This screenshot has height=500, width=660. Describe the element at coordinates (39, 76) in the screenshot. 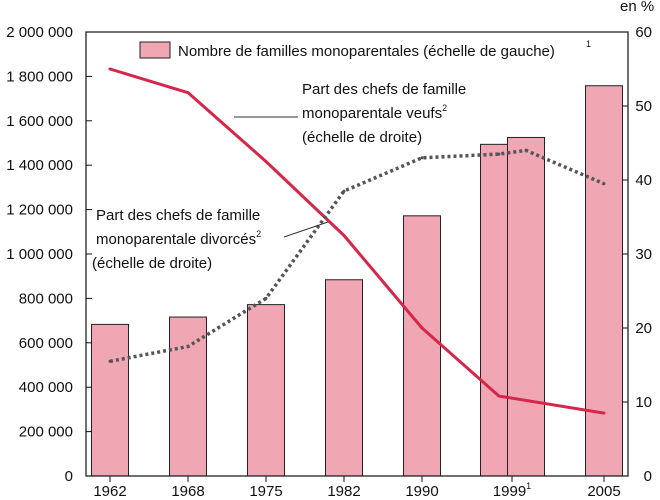

I see `left-tick-label: 1 800 000` at that location.